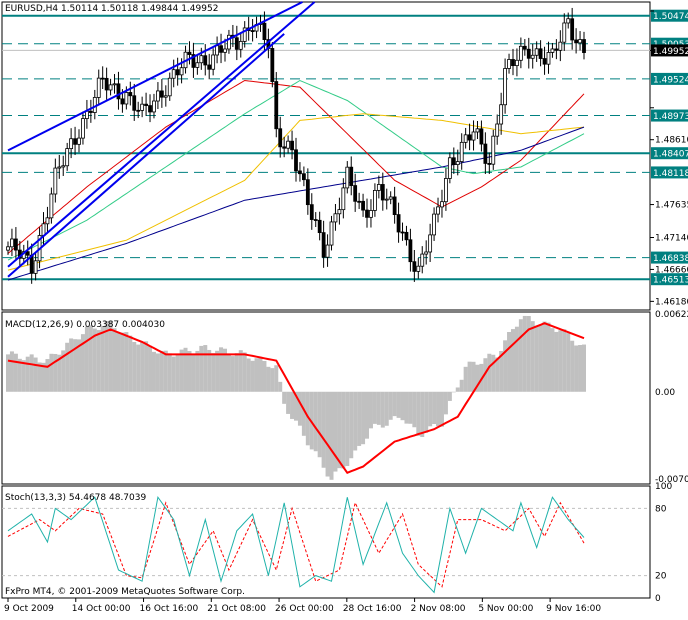 The image size is (688, 620). What do you see at coordinates (669, 50) in the screenshot?
I see `current-price-tag` at bounding box center [669, 50].